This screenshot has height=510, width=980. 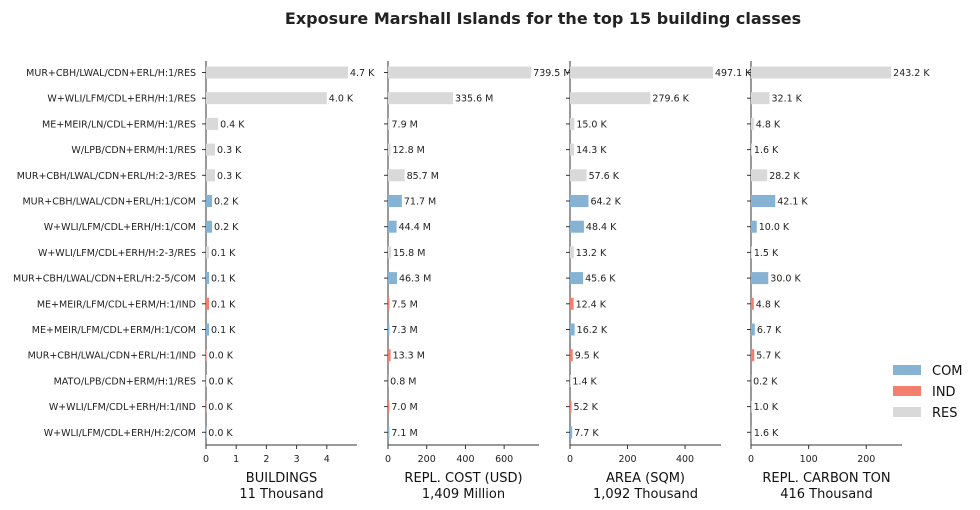 What do you see at coordinates (785, 279) in the screenshot?
I see `value-label: 30.0 K` at bounding box center [785, 279].